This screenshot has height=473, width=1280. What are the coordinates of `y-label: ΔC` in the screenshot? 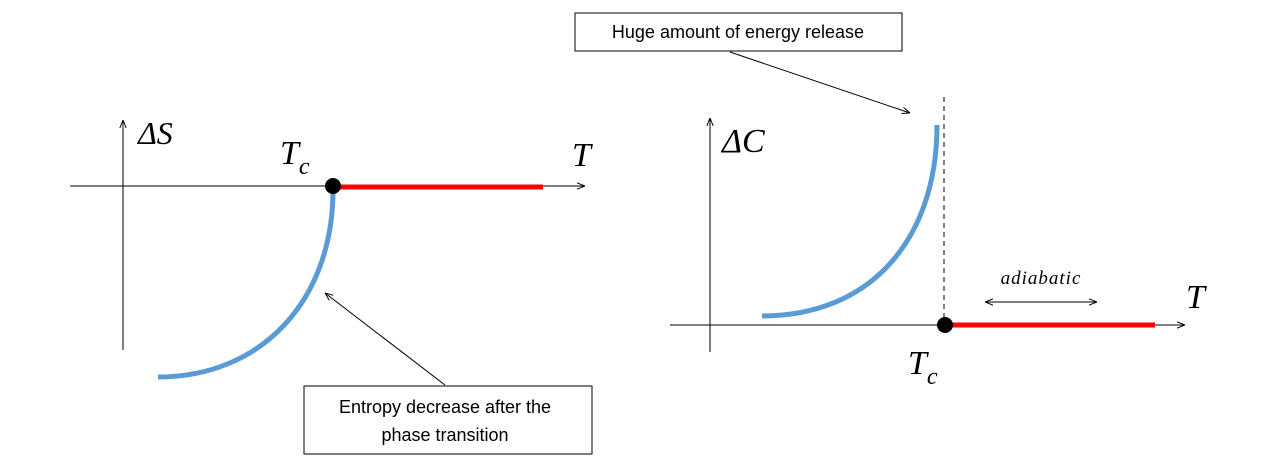 It's located at (742, 141).